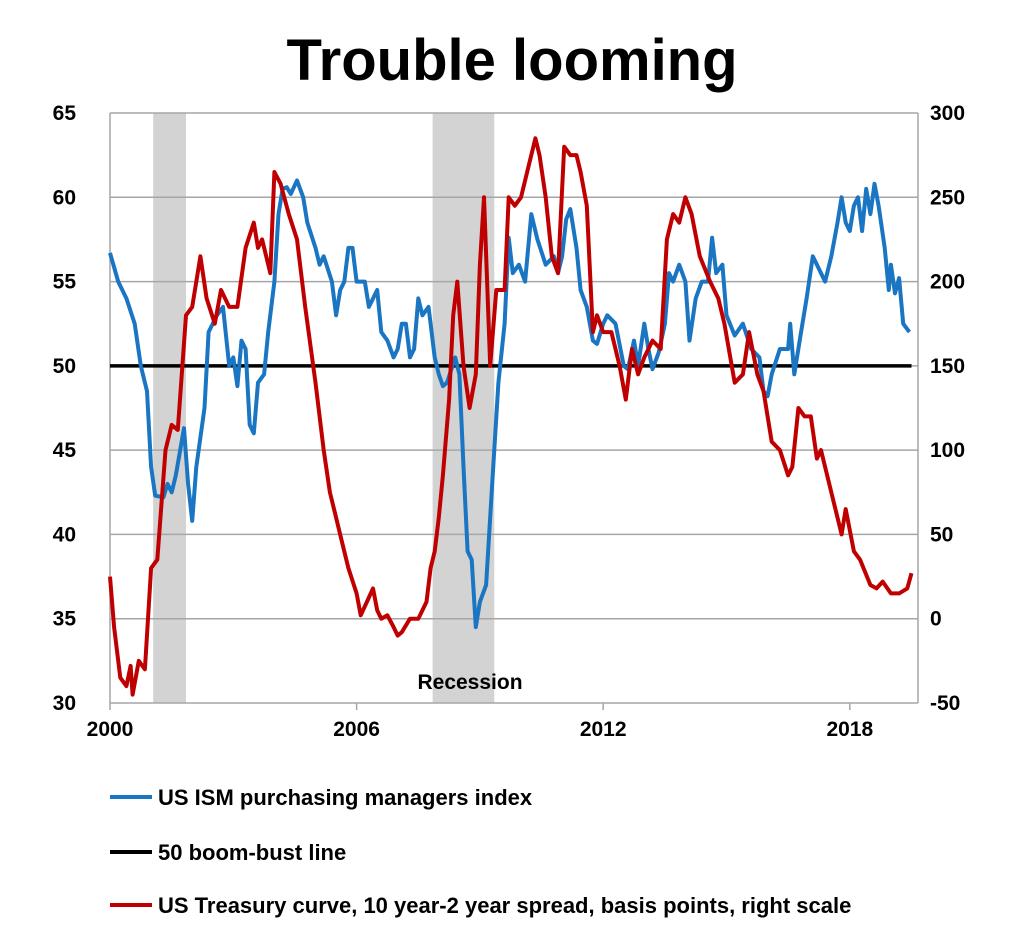 The image size is (1024, 933). Describe the element at coordinates (345, 797) in the screenshot. I see `legend-label: US ISM purchasing managers index` at that location.